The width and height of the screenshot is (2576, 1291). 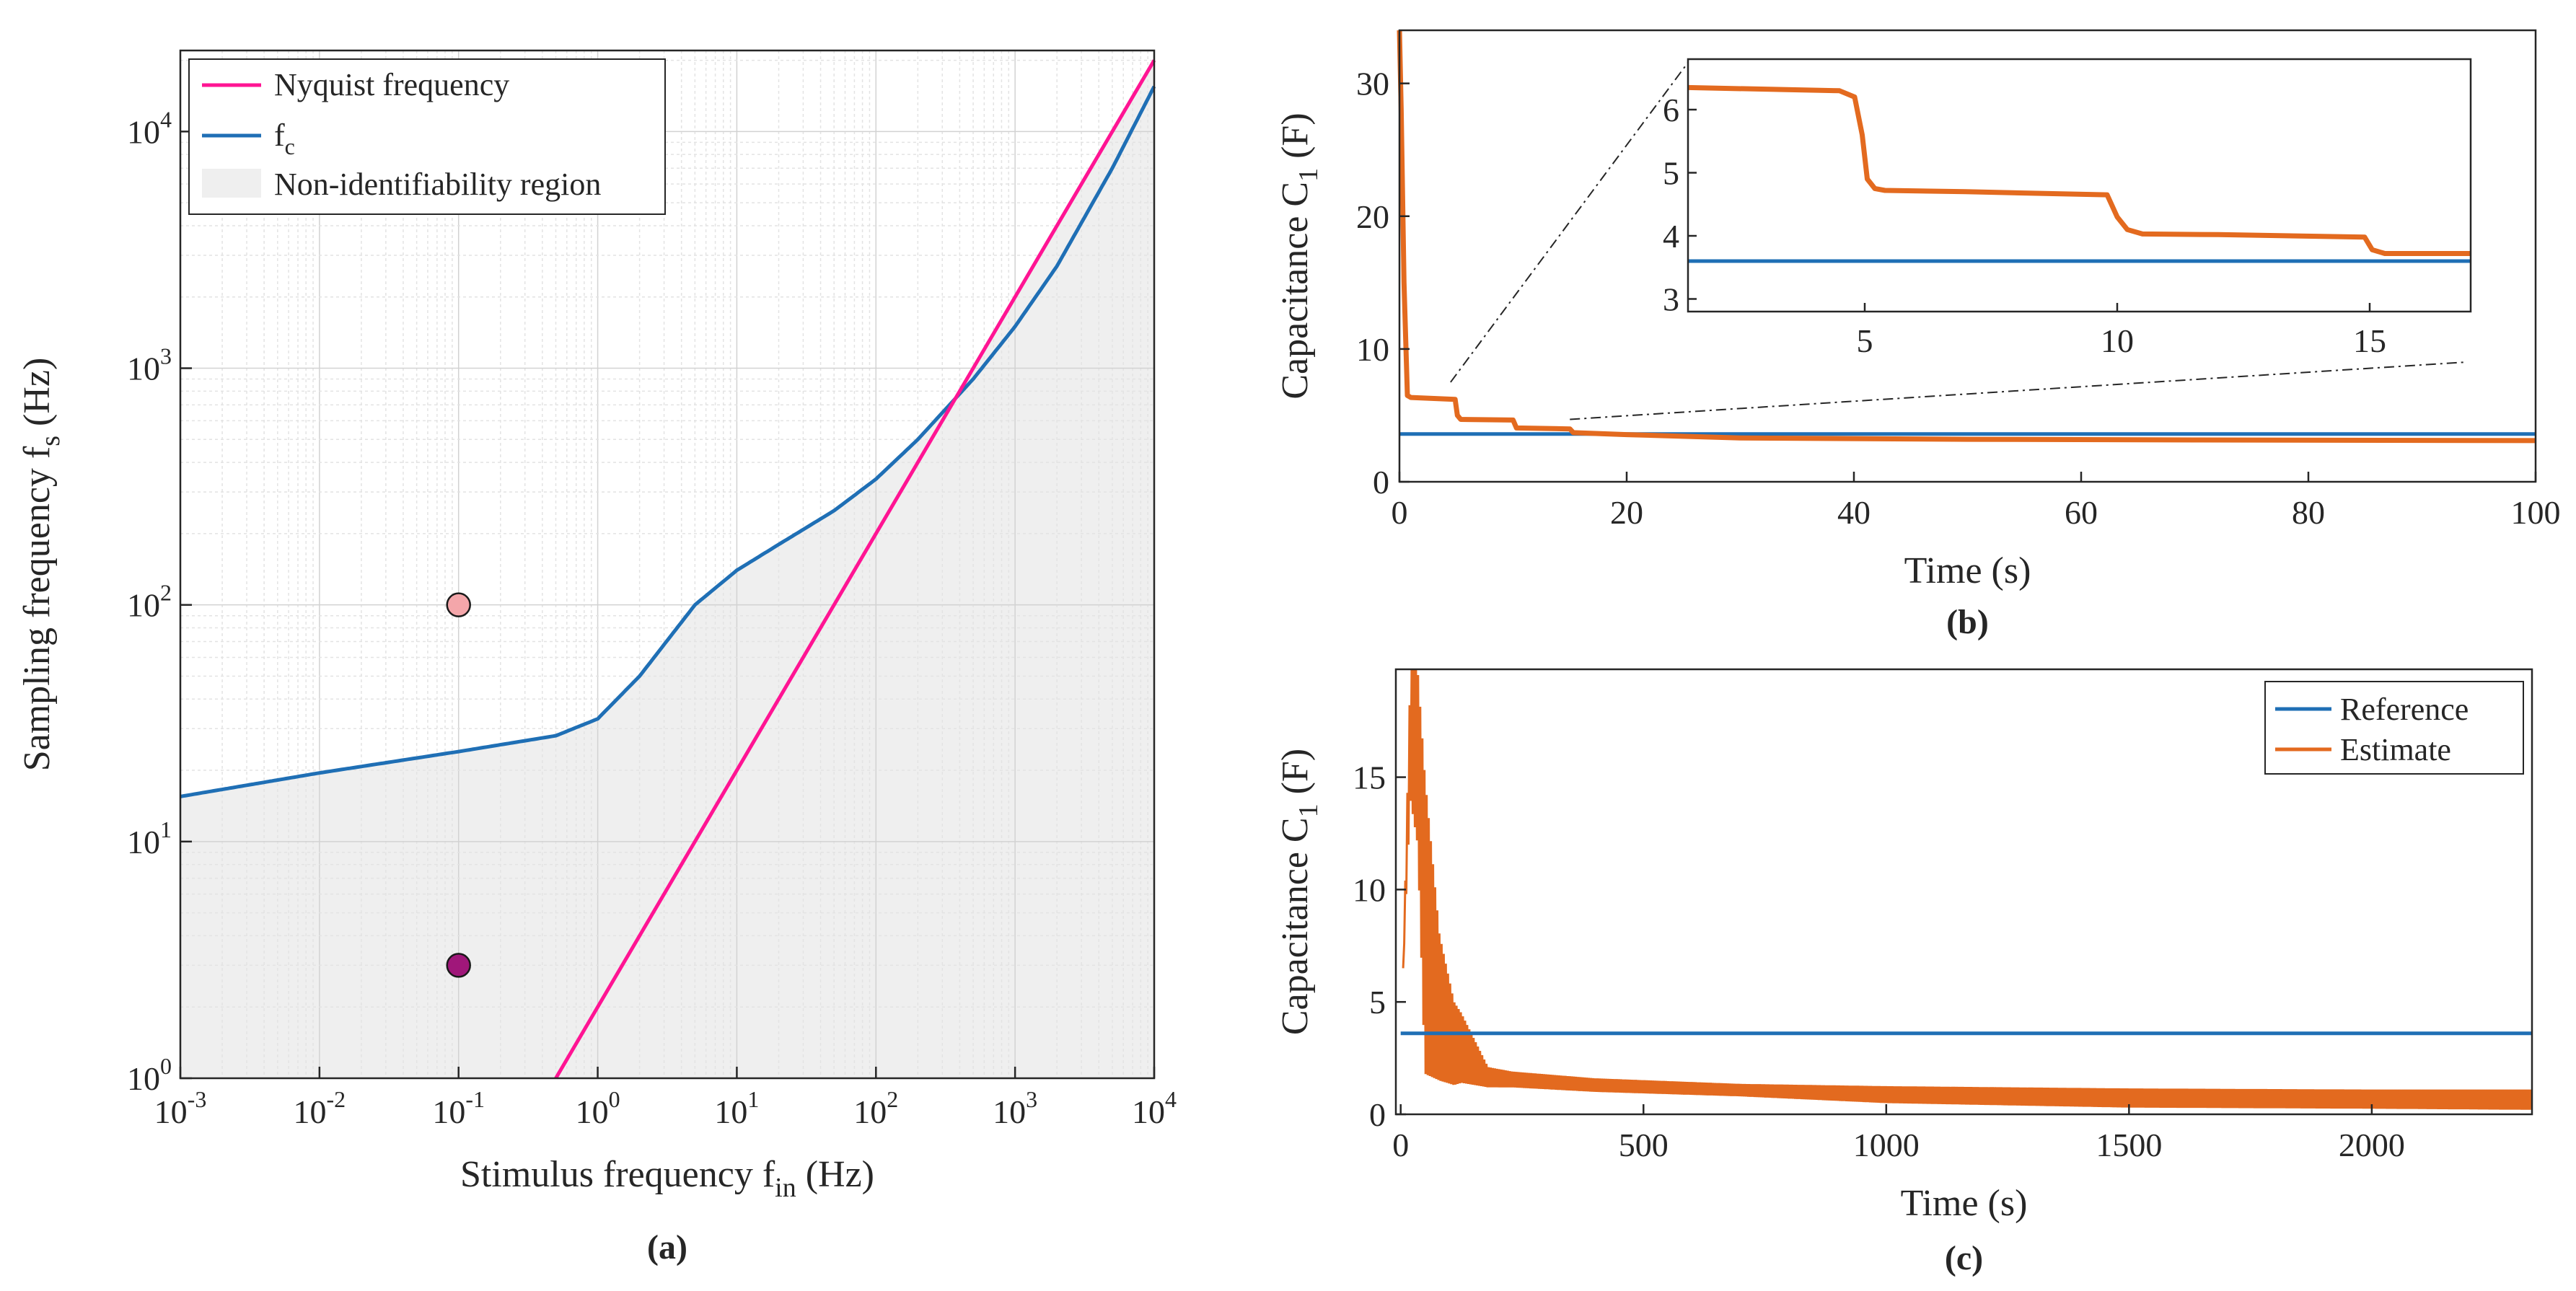 What do you see at coordinates (475, 1099) in the screenshot?
I see `a-xtick-exp: -1` at bounding box center [475, 1099].